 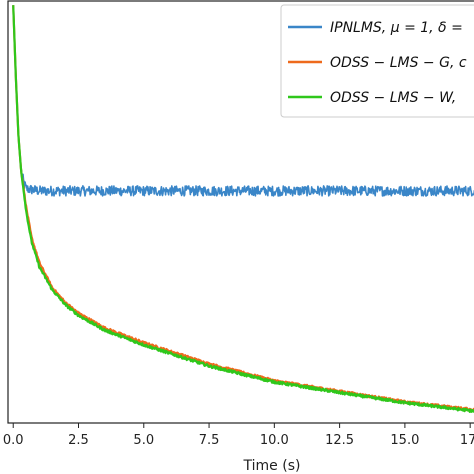 What do you see at coordinates (393, 98) in the screenshot?
I see `legend-label-odss-lms-w: ODSS − LMS − W,` at bounding box center [393, 98].